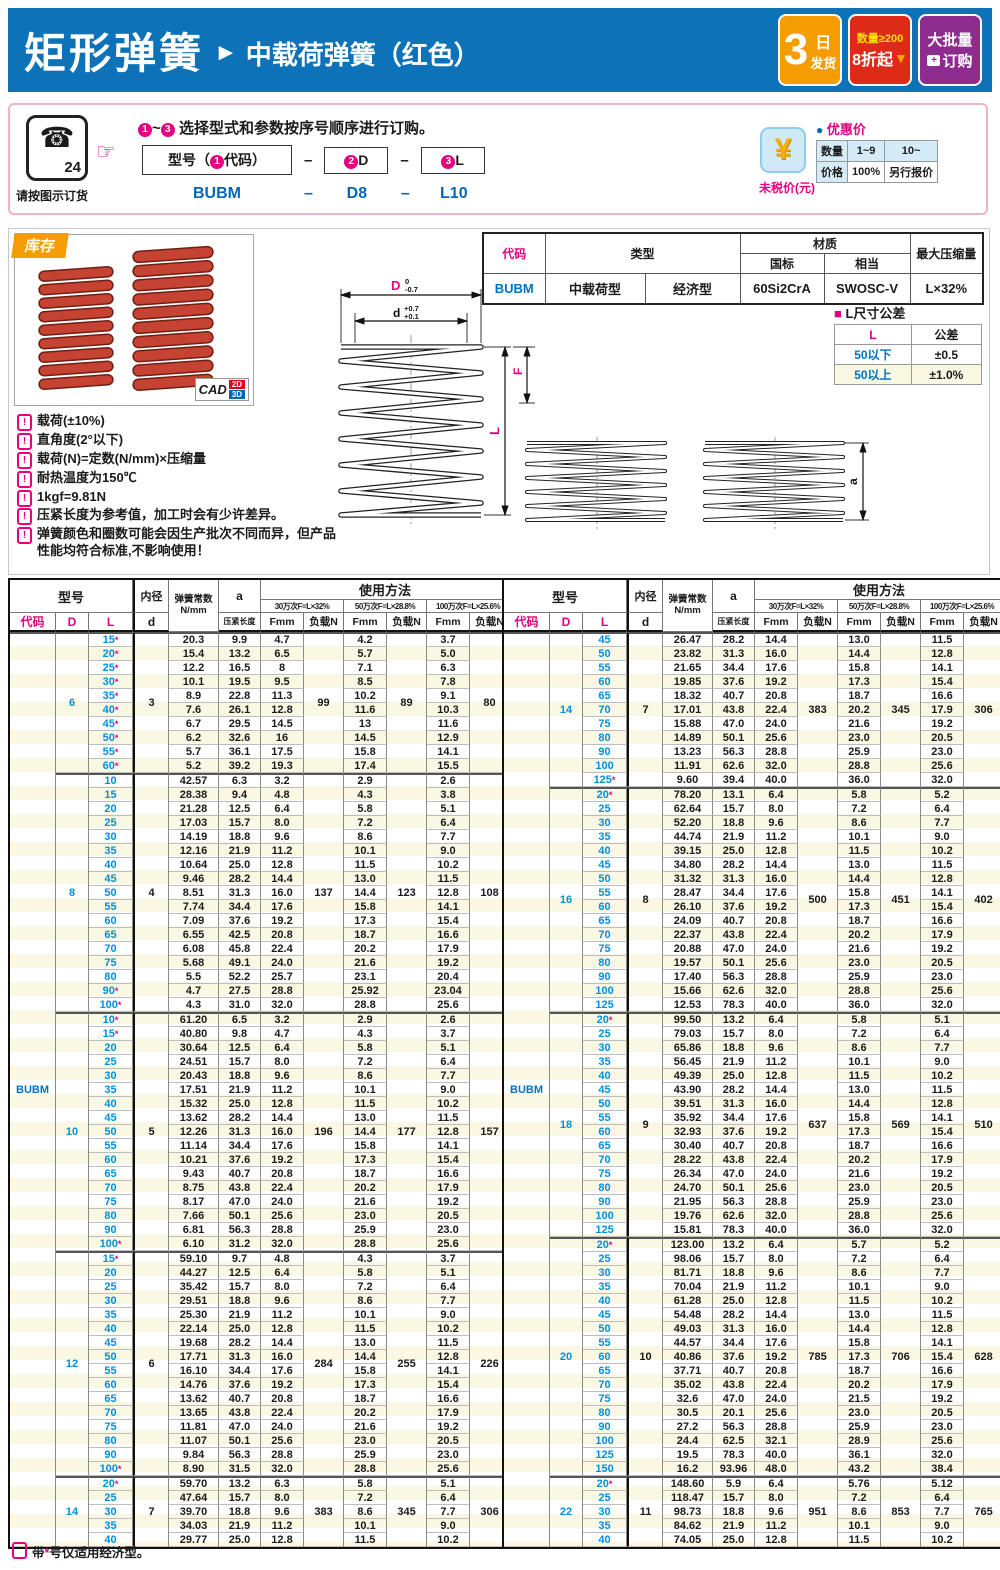 The width and height of the screenshot is (1000, 1570). Describe the element at coordinates (645, 1356) in the screenshot. I see `cell-d: 10` at that location.